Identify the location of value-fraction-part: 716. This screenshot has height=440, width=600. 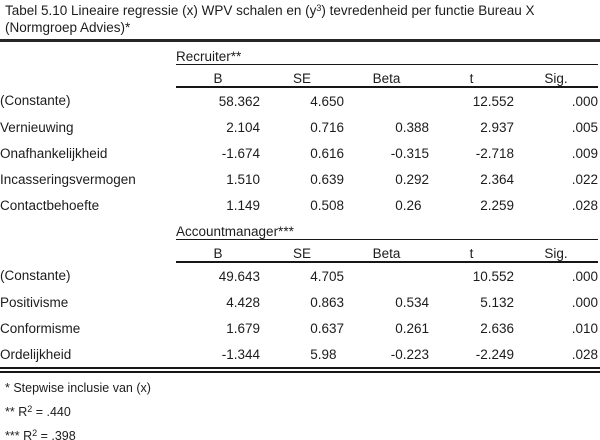
(332, 127).